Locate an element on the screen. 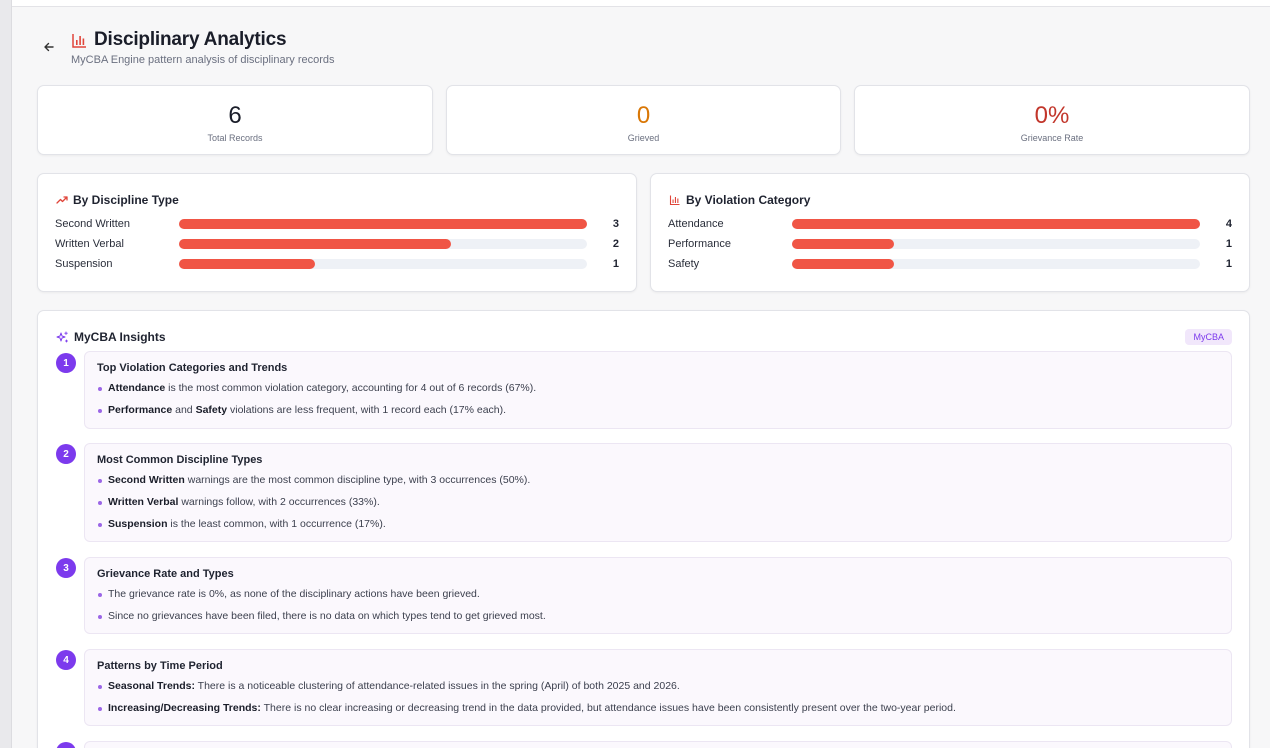  panel-title: By Discipline Type is located at coordinates (117, 200).